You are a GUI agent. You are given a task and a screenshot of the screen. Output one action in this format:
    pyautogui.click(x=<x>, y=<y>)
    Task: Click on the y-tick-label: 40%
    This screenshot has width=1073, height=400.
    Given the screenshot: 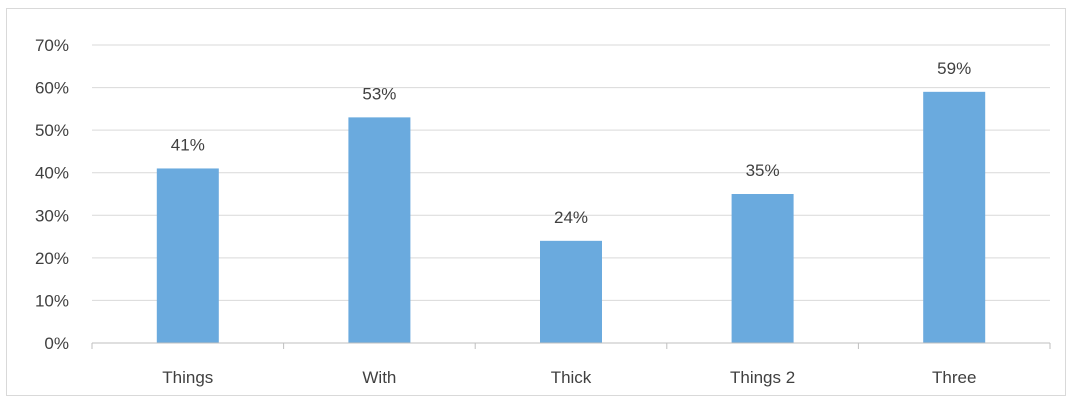 What is the action you would take?
    pyautogui.click(x=52, y=173)
    